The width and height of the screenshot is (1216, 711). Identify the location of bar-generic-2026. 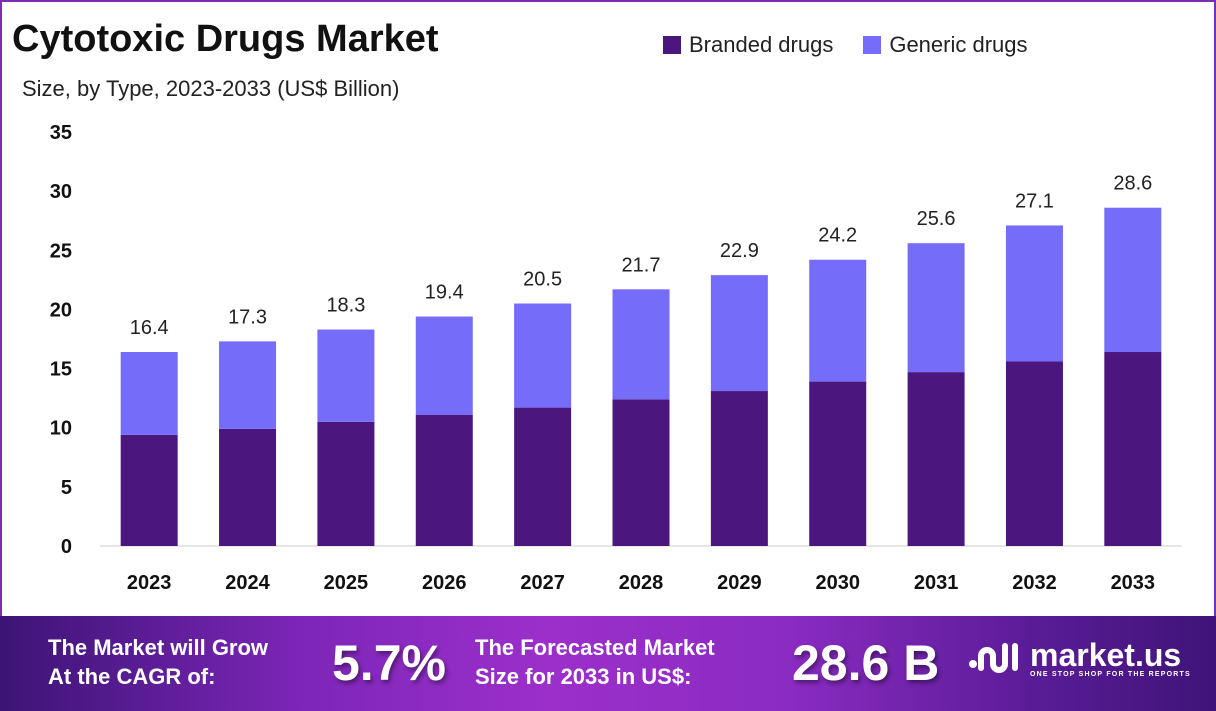
(444, 365).